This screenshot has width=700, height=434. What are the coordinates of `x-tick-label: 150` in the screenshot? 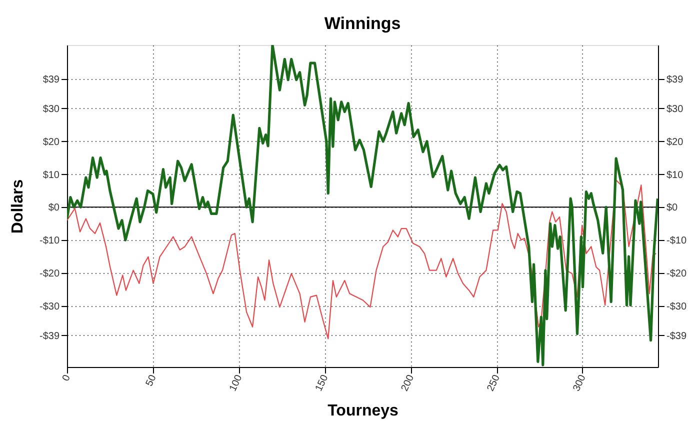 It's located at (322, 383).